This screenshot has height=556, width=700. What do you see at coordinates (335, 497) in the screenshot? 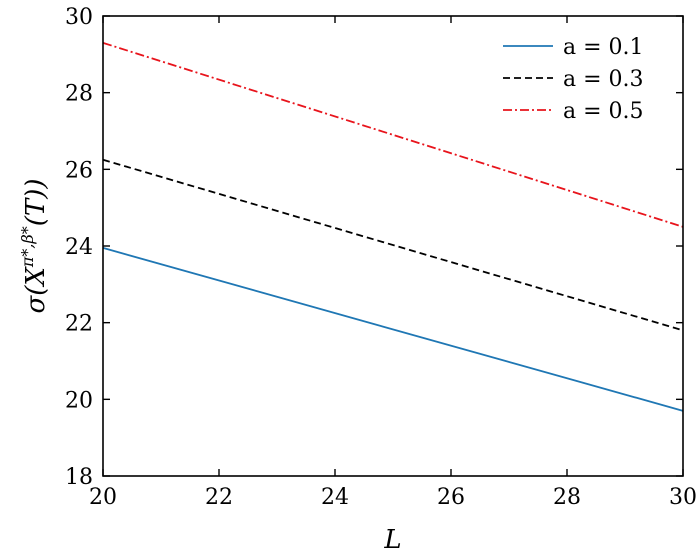
I see `x-tick-label: 24` at bounding box center [335, 497].